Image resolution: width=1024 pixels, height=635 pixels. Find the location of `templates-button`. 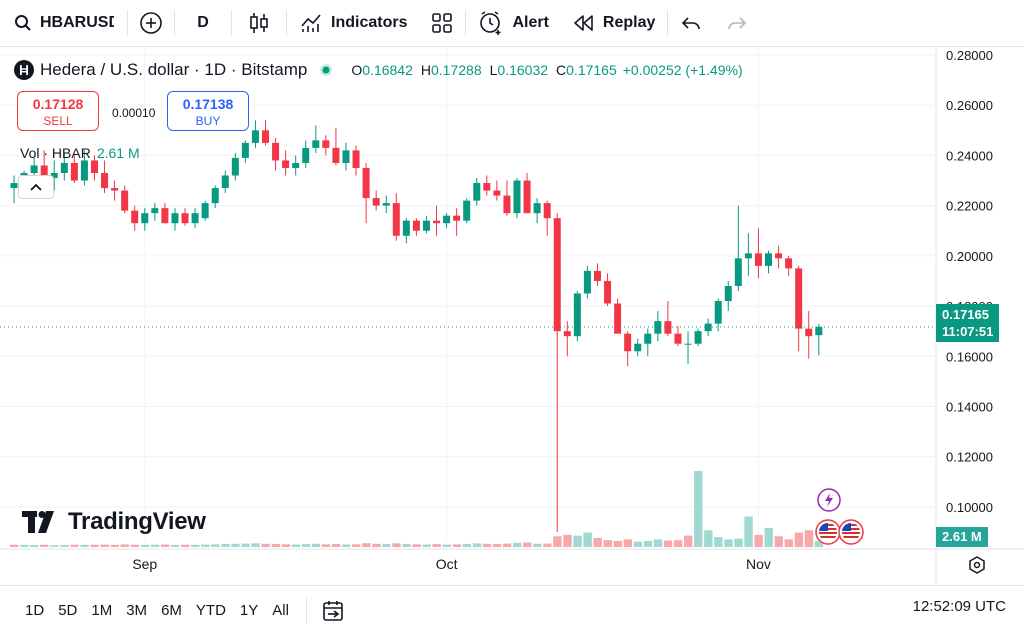

templates-button is located at coordinates (442, 23).